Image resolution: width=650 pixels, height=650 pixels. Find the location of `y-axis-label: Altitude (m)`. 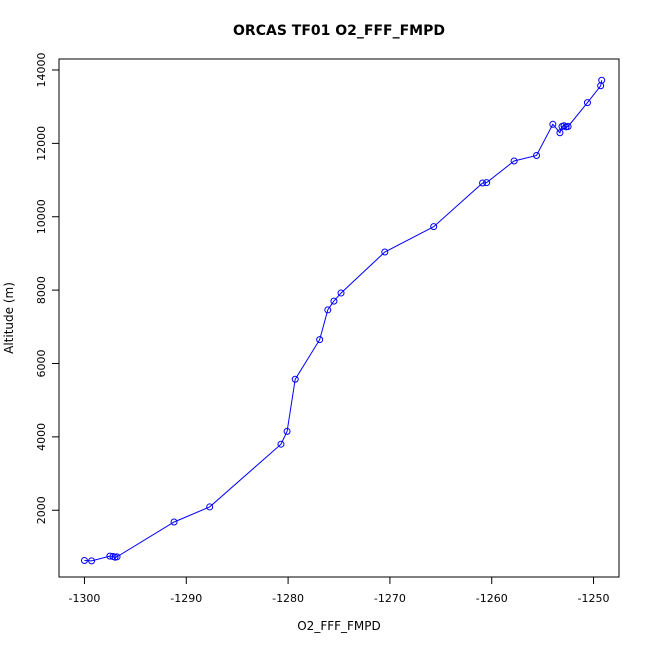

y-axis-label: Altitude (m) is located at coordinates (9, 318).